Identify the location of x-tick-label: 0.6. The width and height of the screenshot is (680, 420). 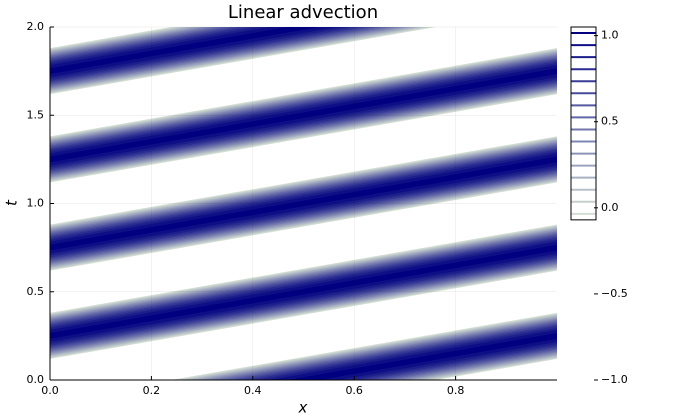
(354, 390).